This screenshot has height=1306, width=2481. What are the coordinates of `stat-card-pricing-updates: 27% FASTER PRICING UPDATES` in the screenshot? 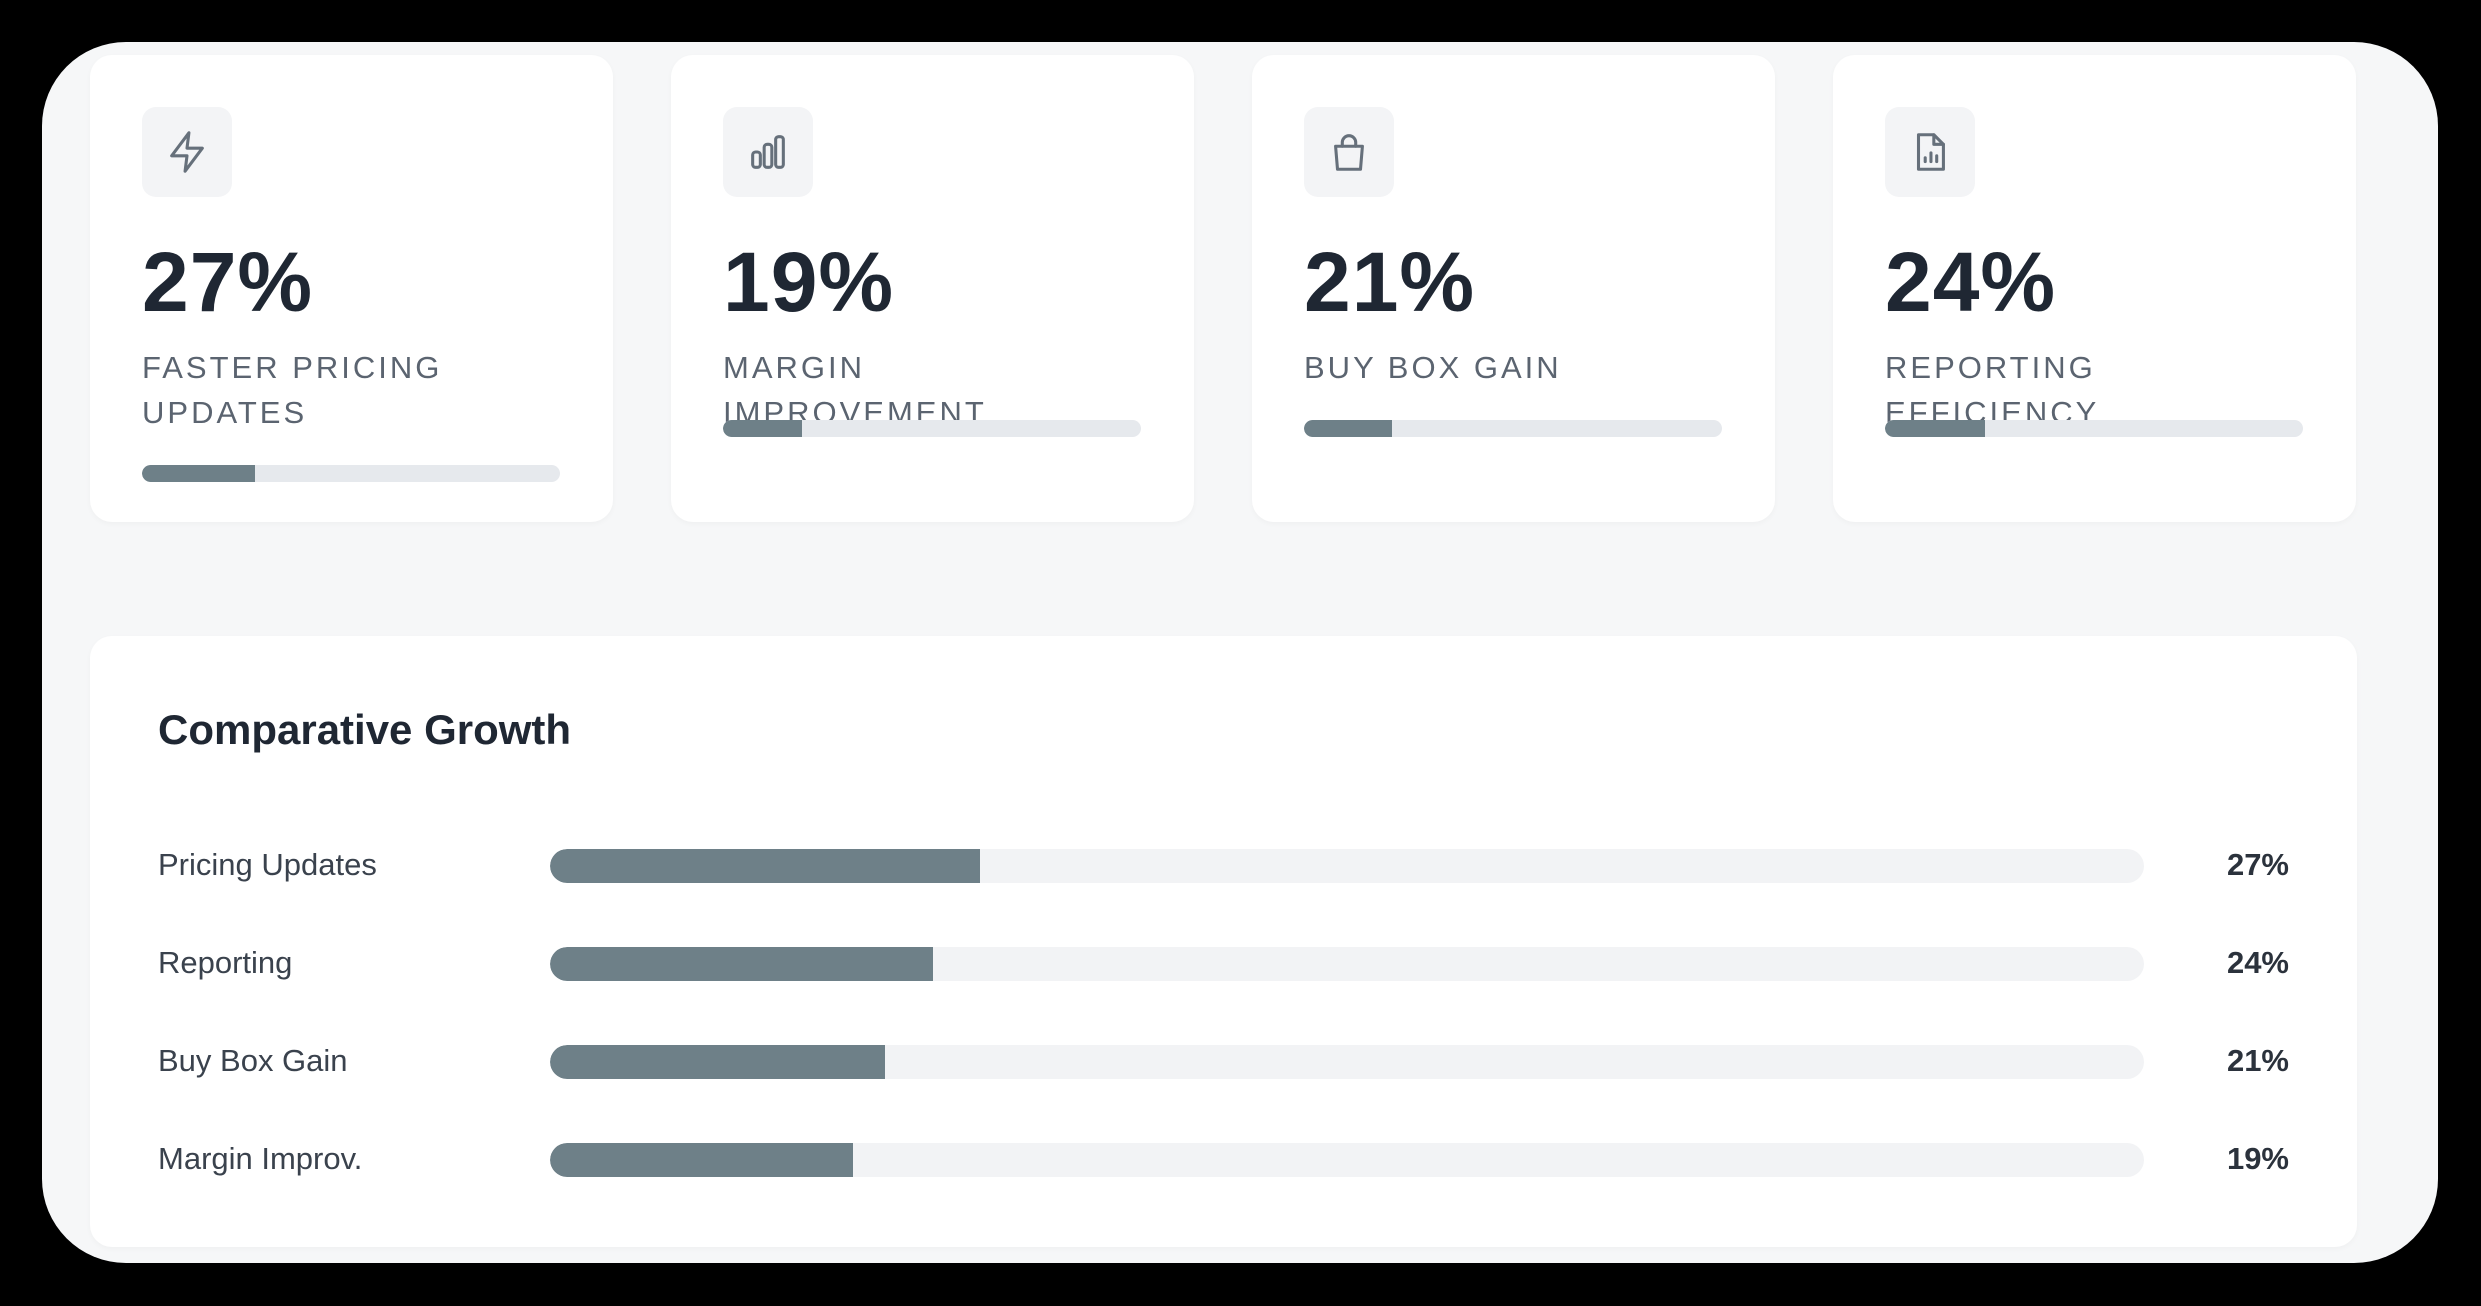 It's located at (351, 288).